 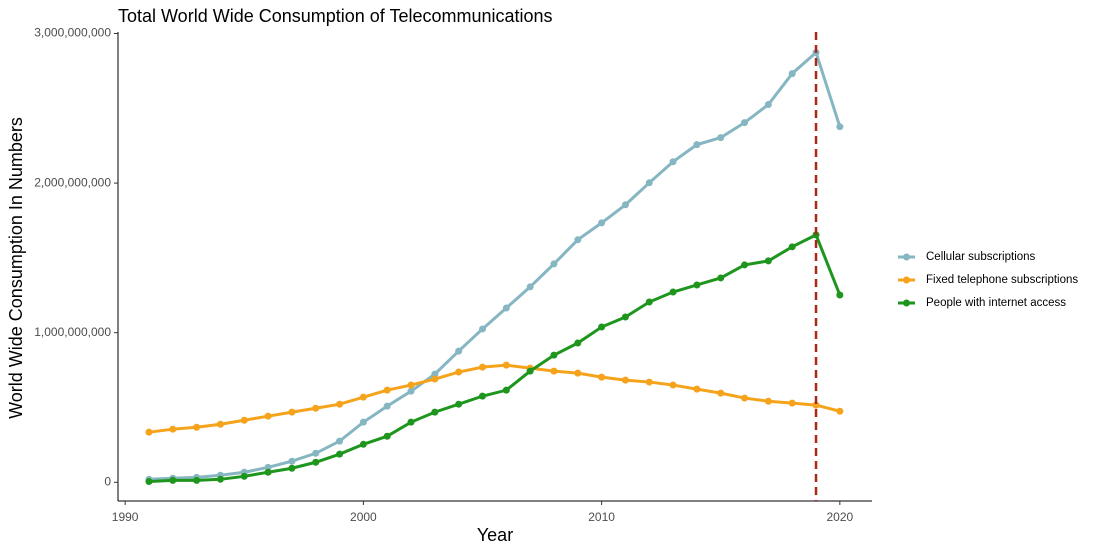 What do you see at coordinates (981, 257) in the screenshot?
I see `legend-label: Cellular subscriptions` at bounding box center [981, 257].